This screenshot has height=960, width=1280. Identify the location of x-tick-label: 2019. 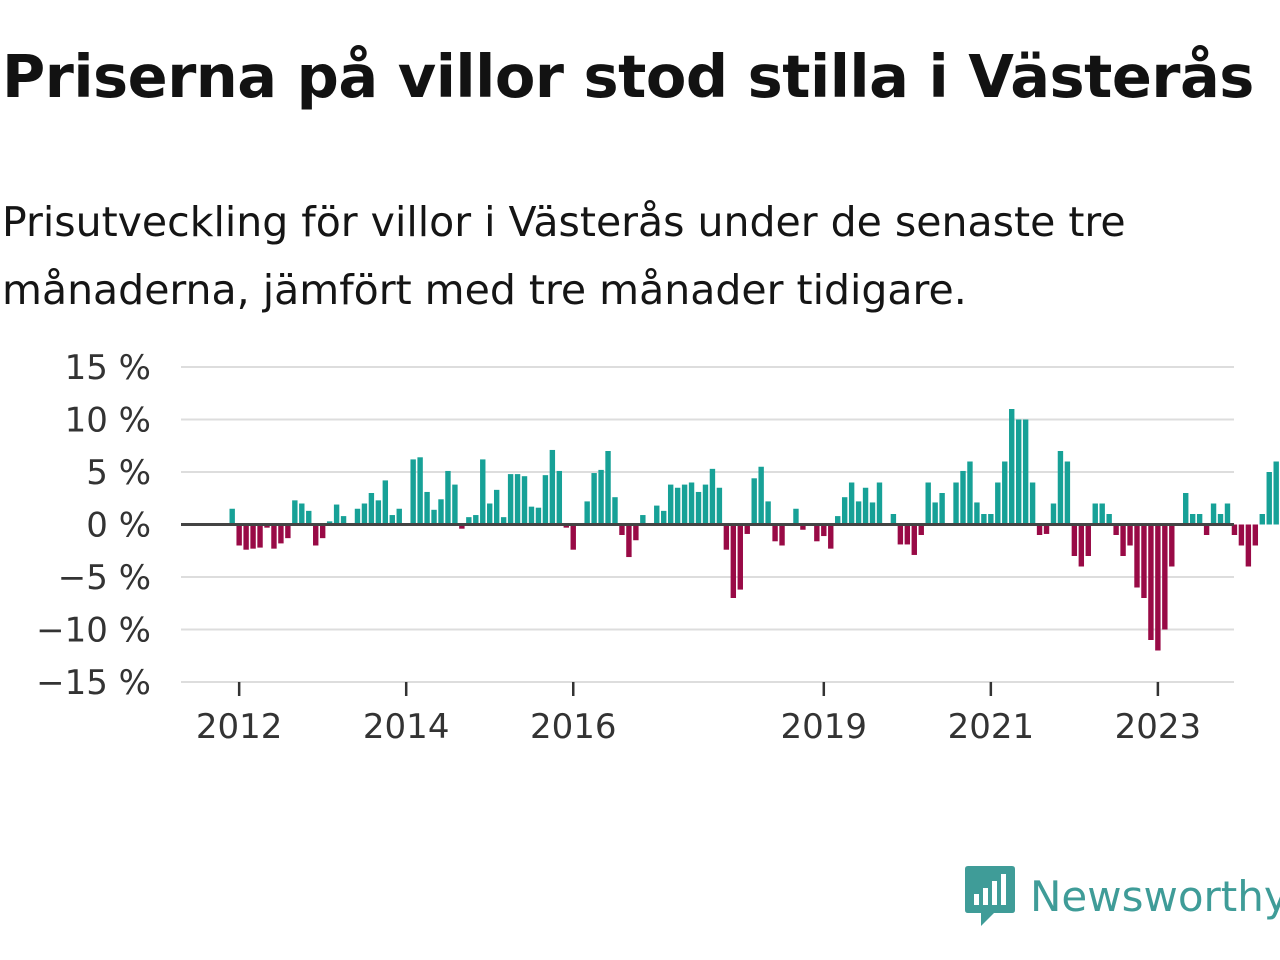
(824, 727).